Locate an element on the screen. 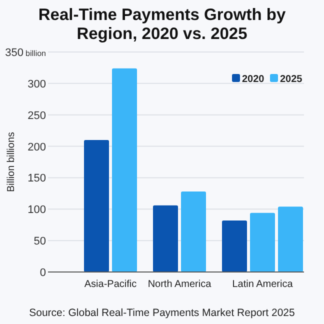 Image resolution: width=324 pixels, height=324 pixels. y-tick-label: 250 is located at coordinates (37, 116).